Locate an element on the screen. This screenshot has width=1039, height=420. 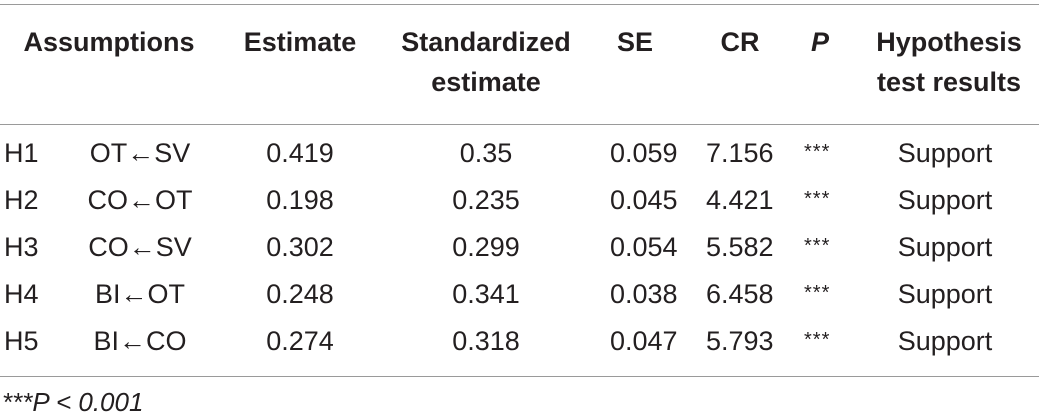
row-standardized: 0.341 is located at coordinates (486, 294).